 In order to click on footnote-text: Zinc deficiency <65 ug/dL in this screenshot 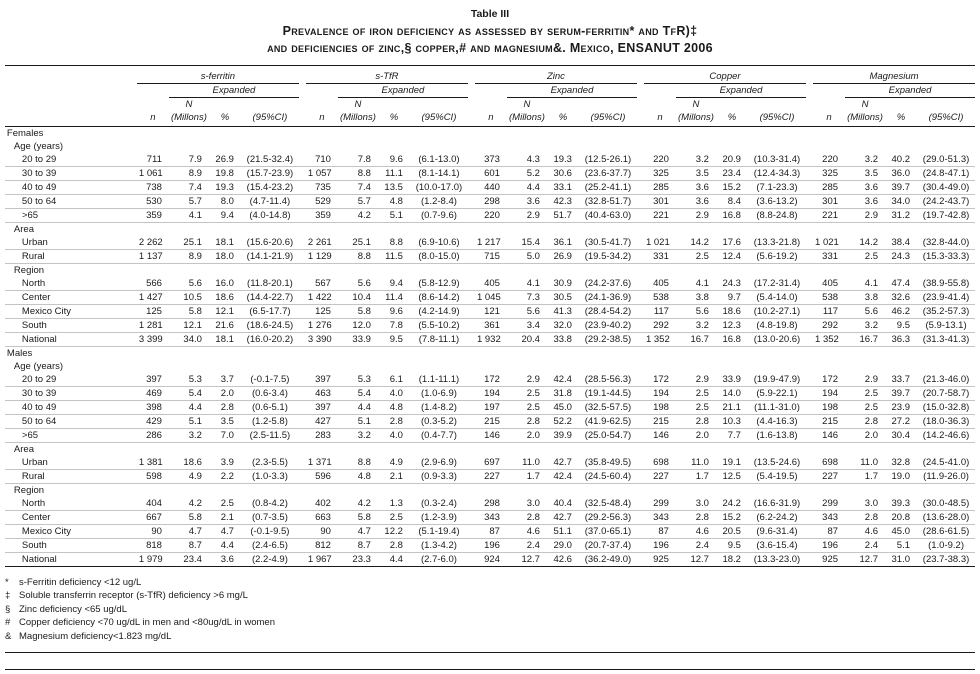, I will do `click(73, 609)`.